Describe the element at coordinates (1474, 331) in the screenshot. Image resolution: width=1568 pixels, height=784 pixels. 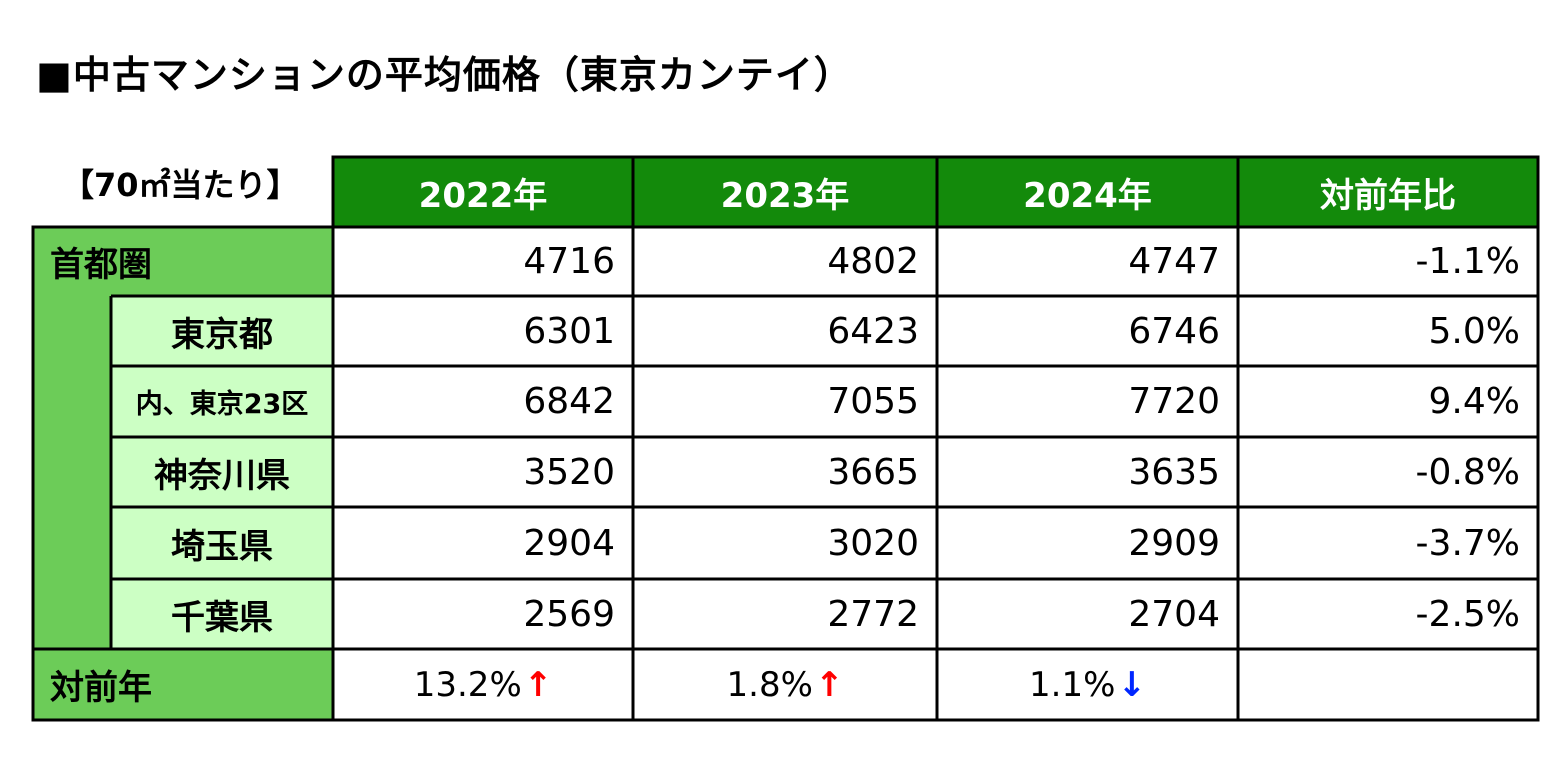
I see `cell-tokyo-yoy: 5.0%` at that location.